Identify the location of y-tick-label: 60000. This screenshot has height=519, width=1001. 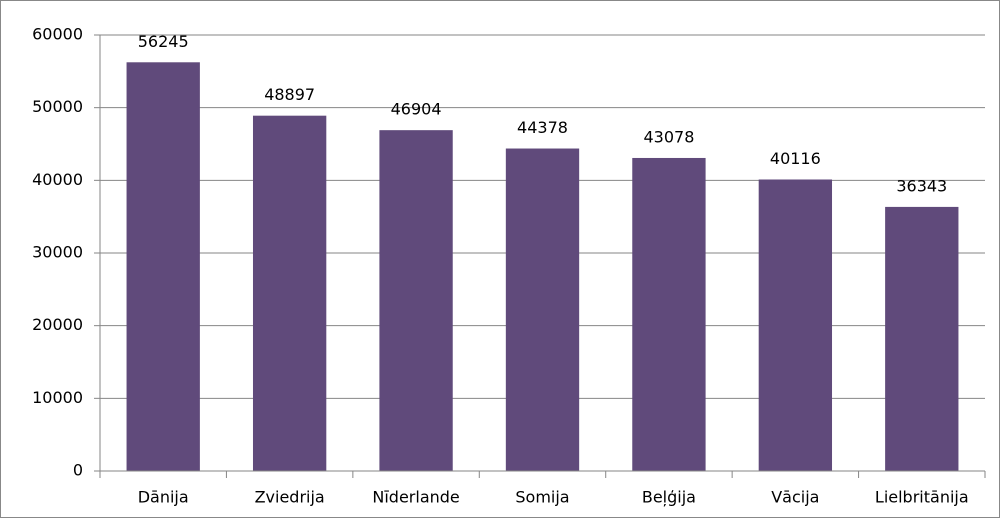
(57, 34).